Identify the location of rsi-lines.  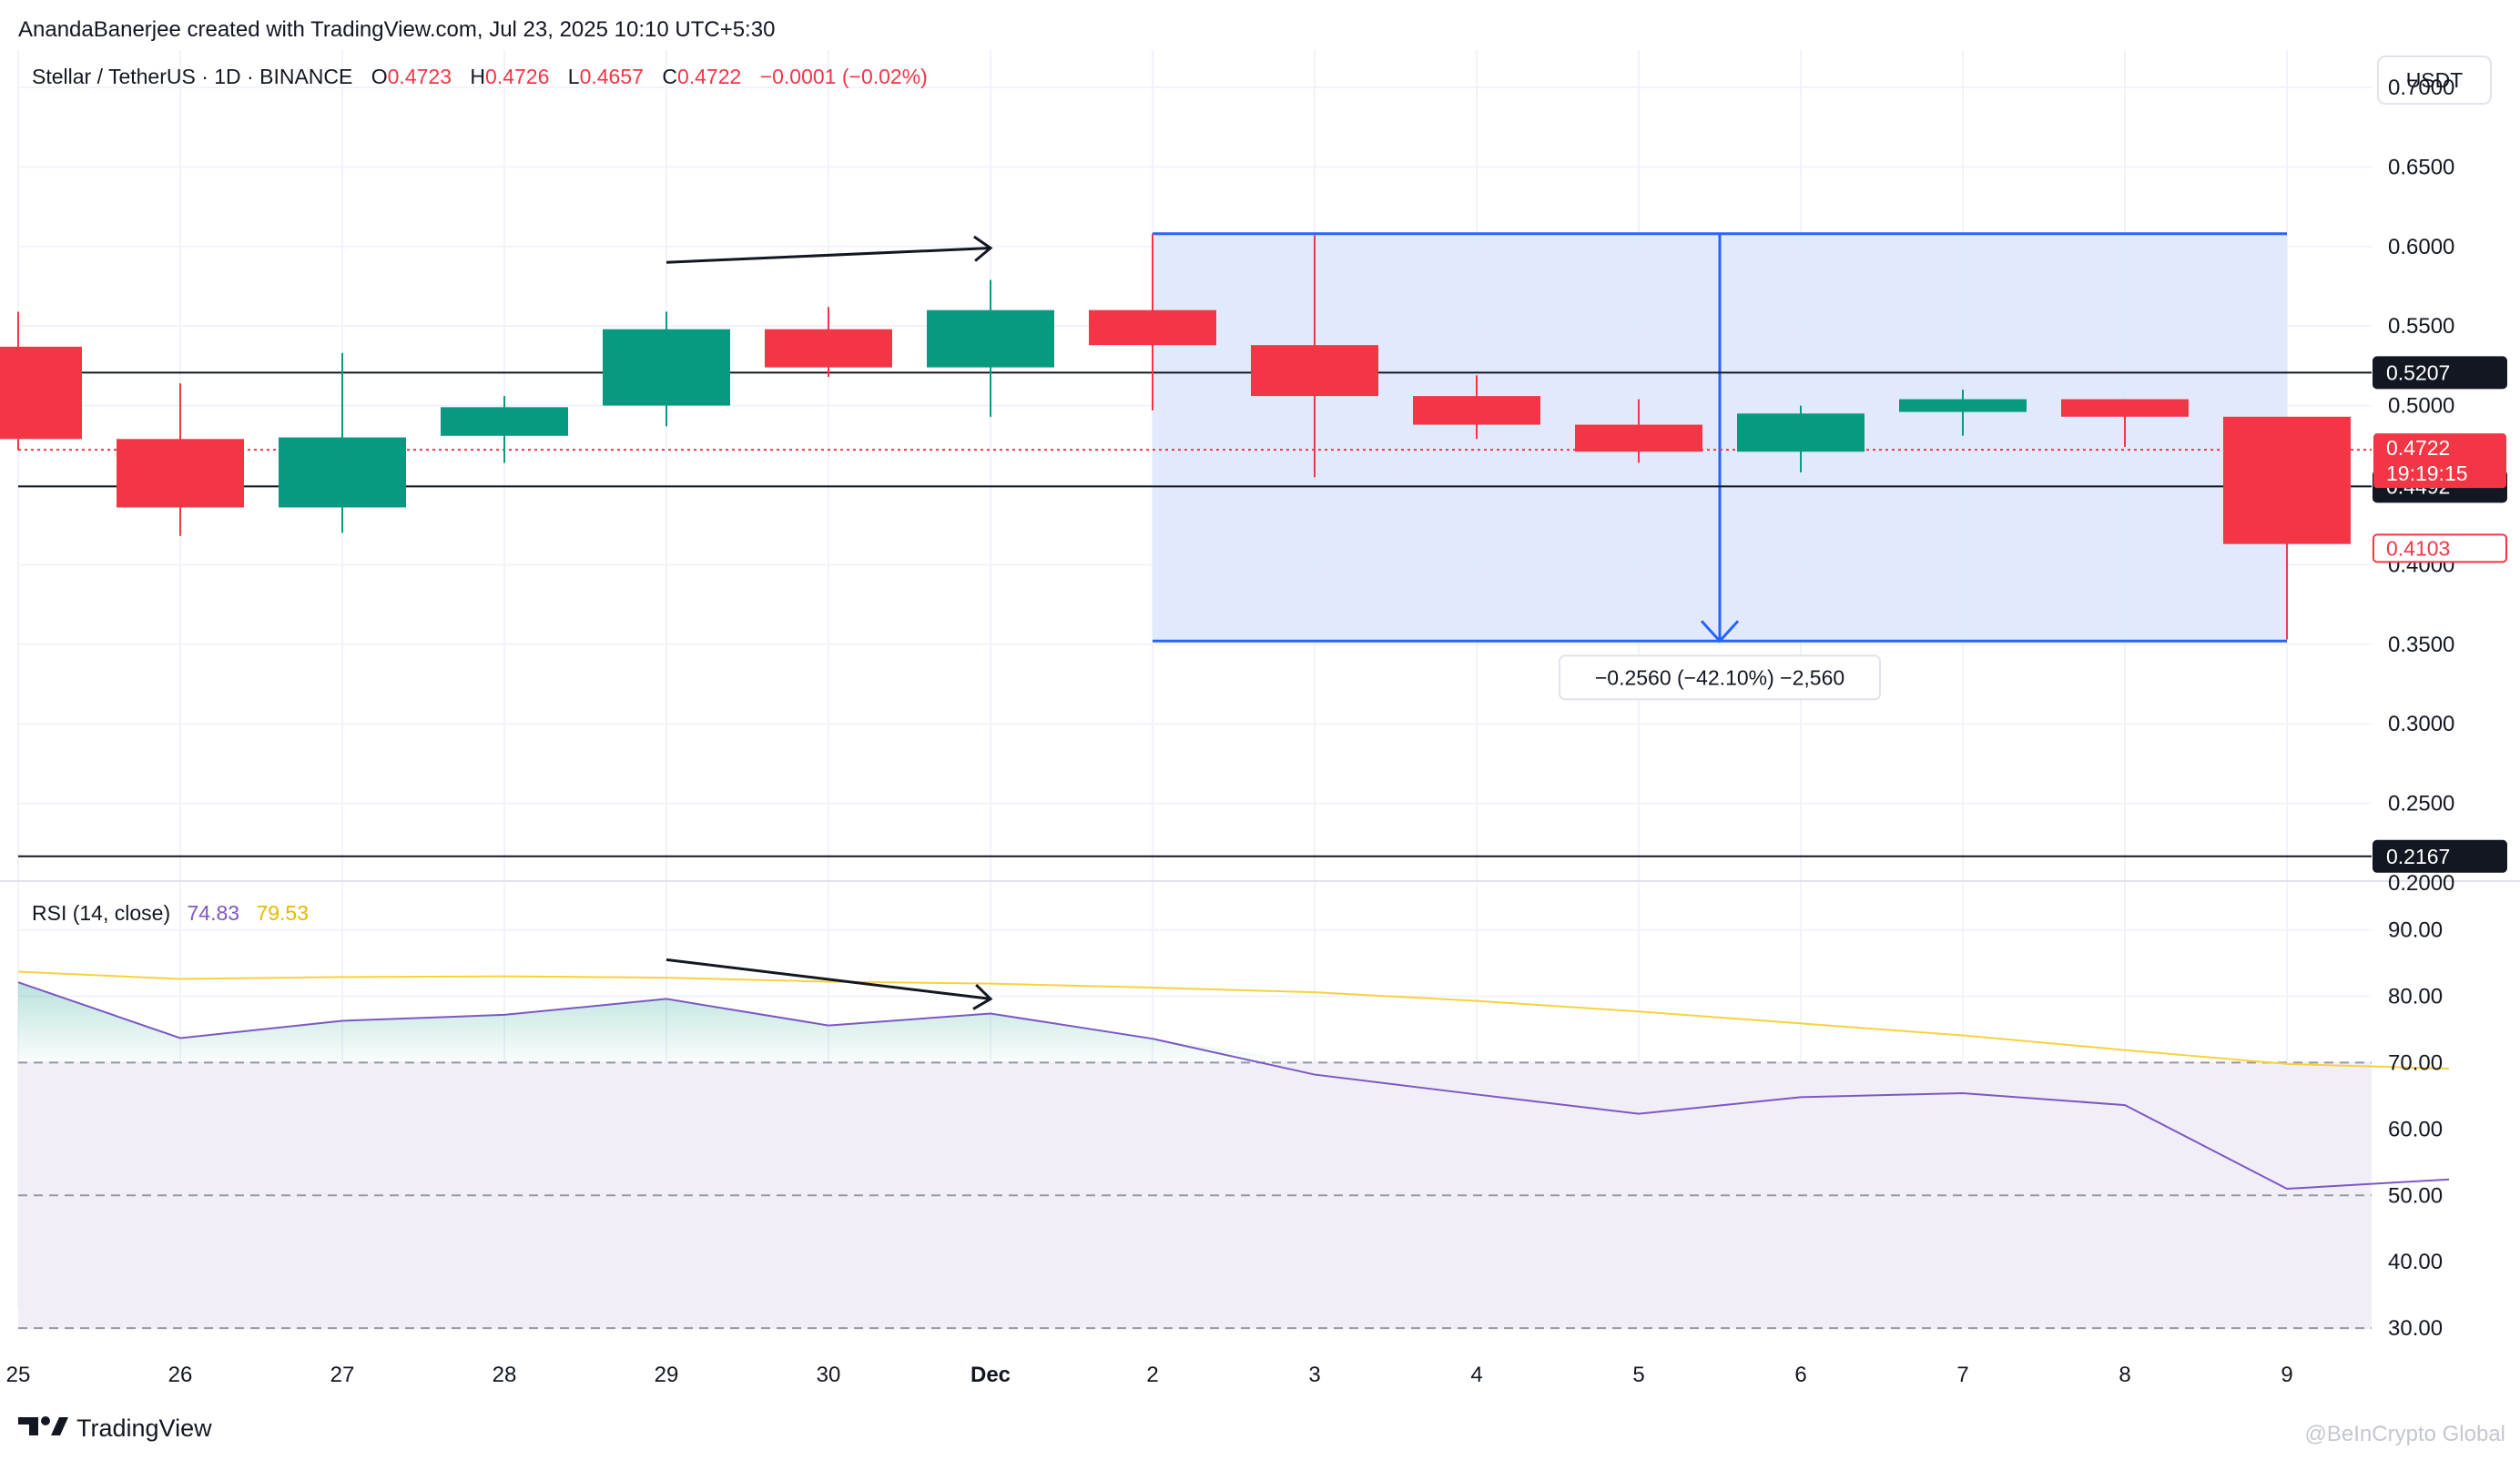
(1234, 1080).